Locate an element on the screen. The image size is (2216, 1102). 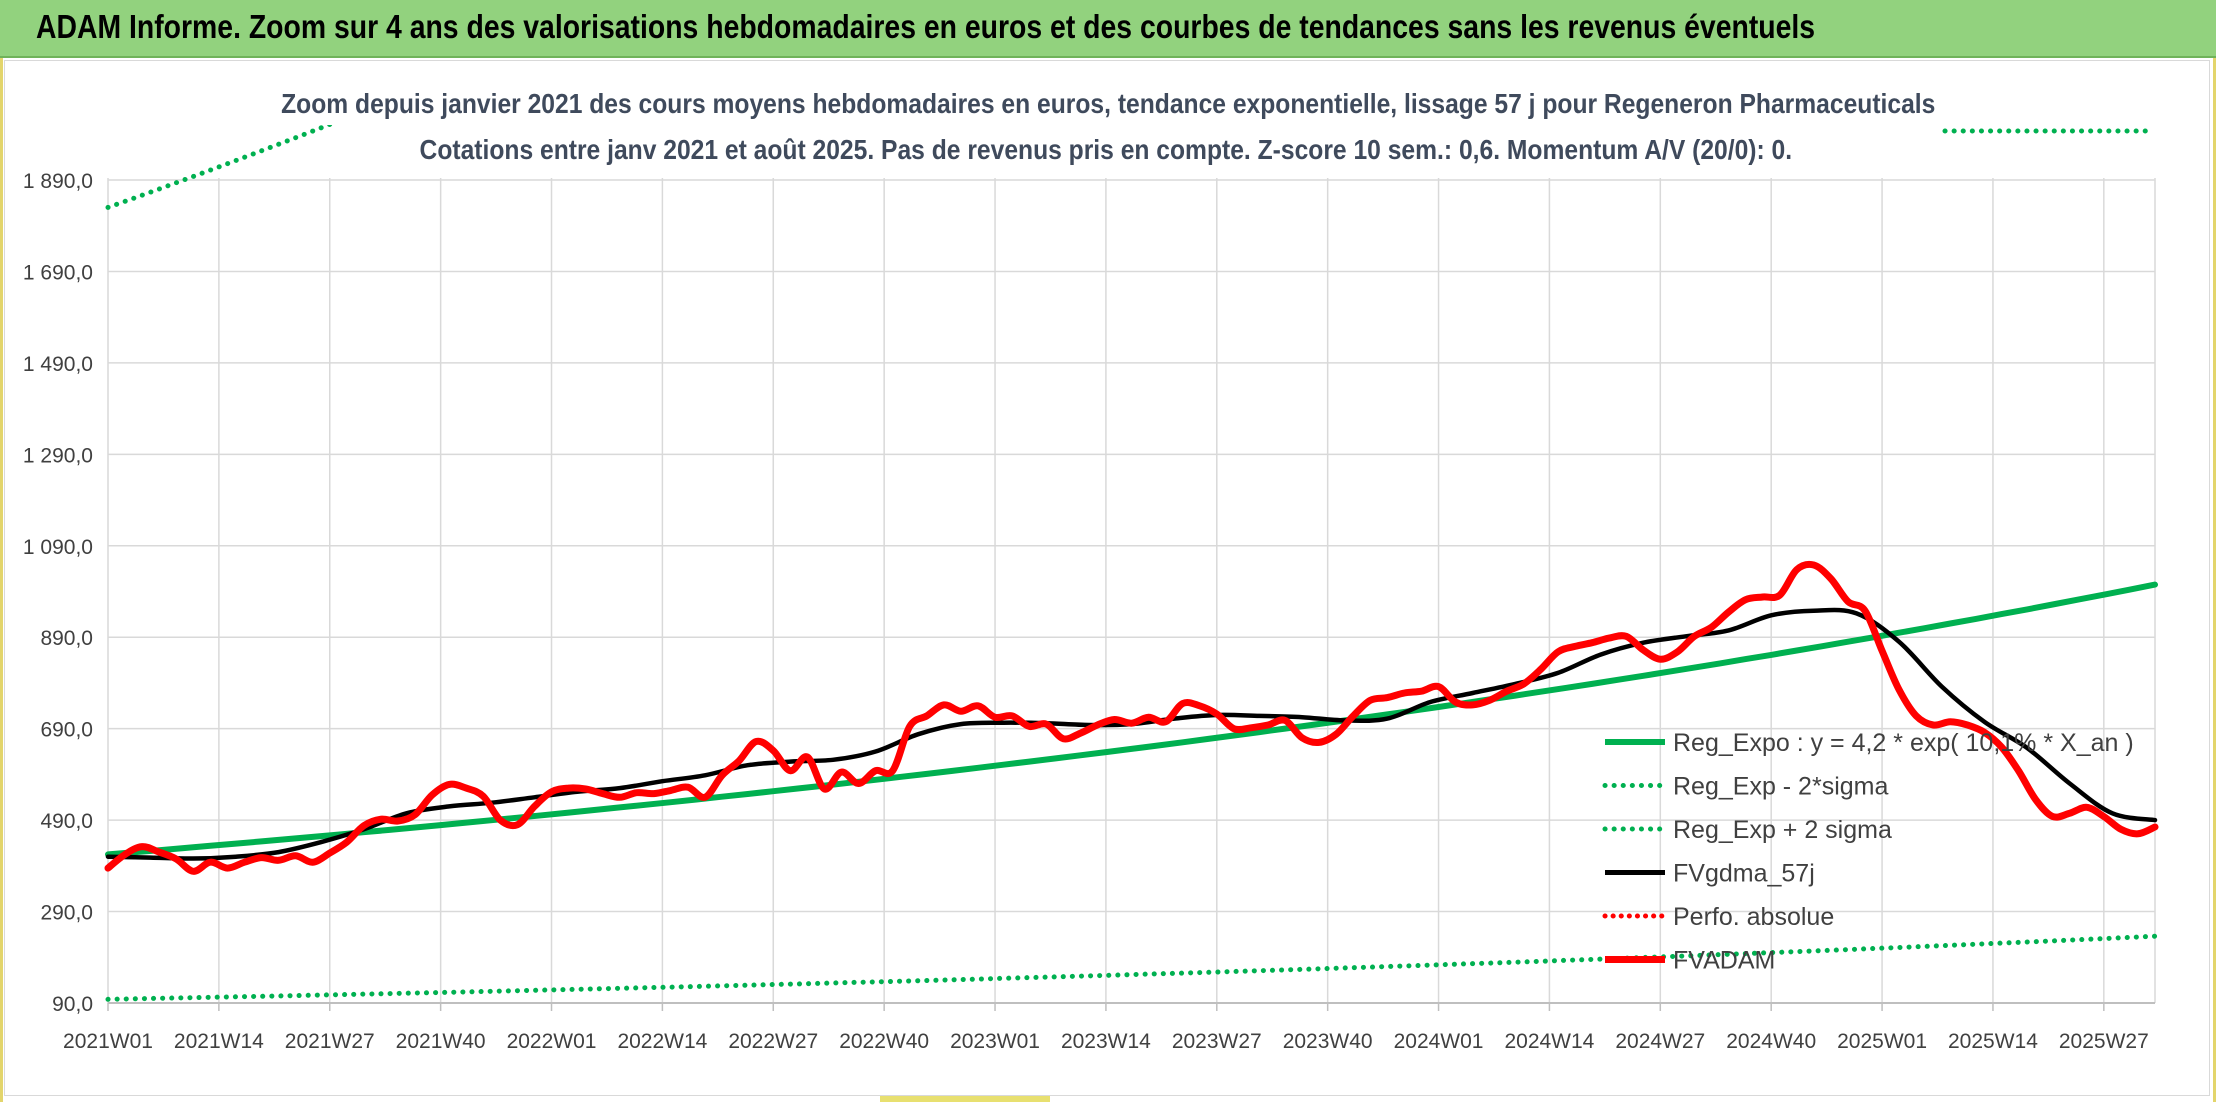
y-tick-label: 890,0 is located at coordinates (66, 638).